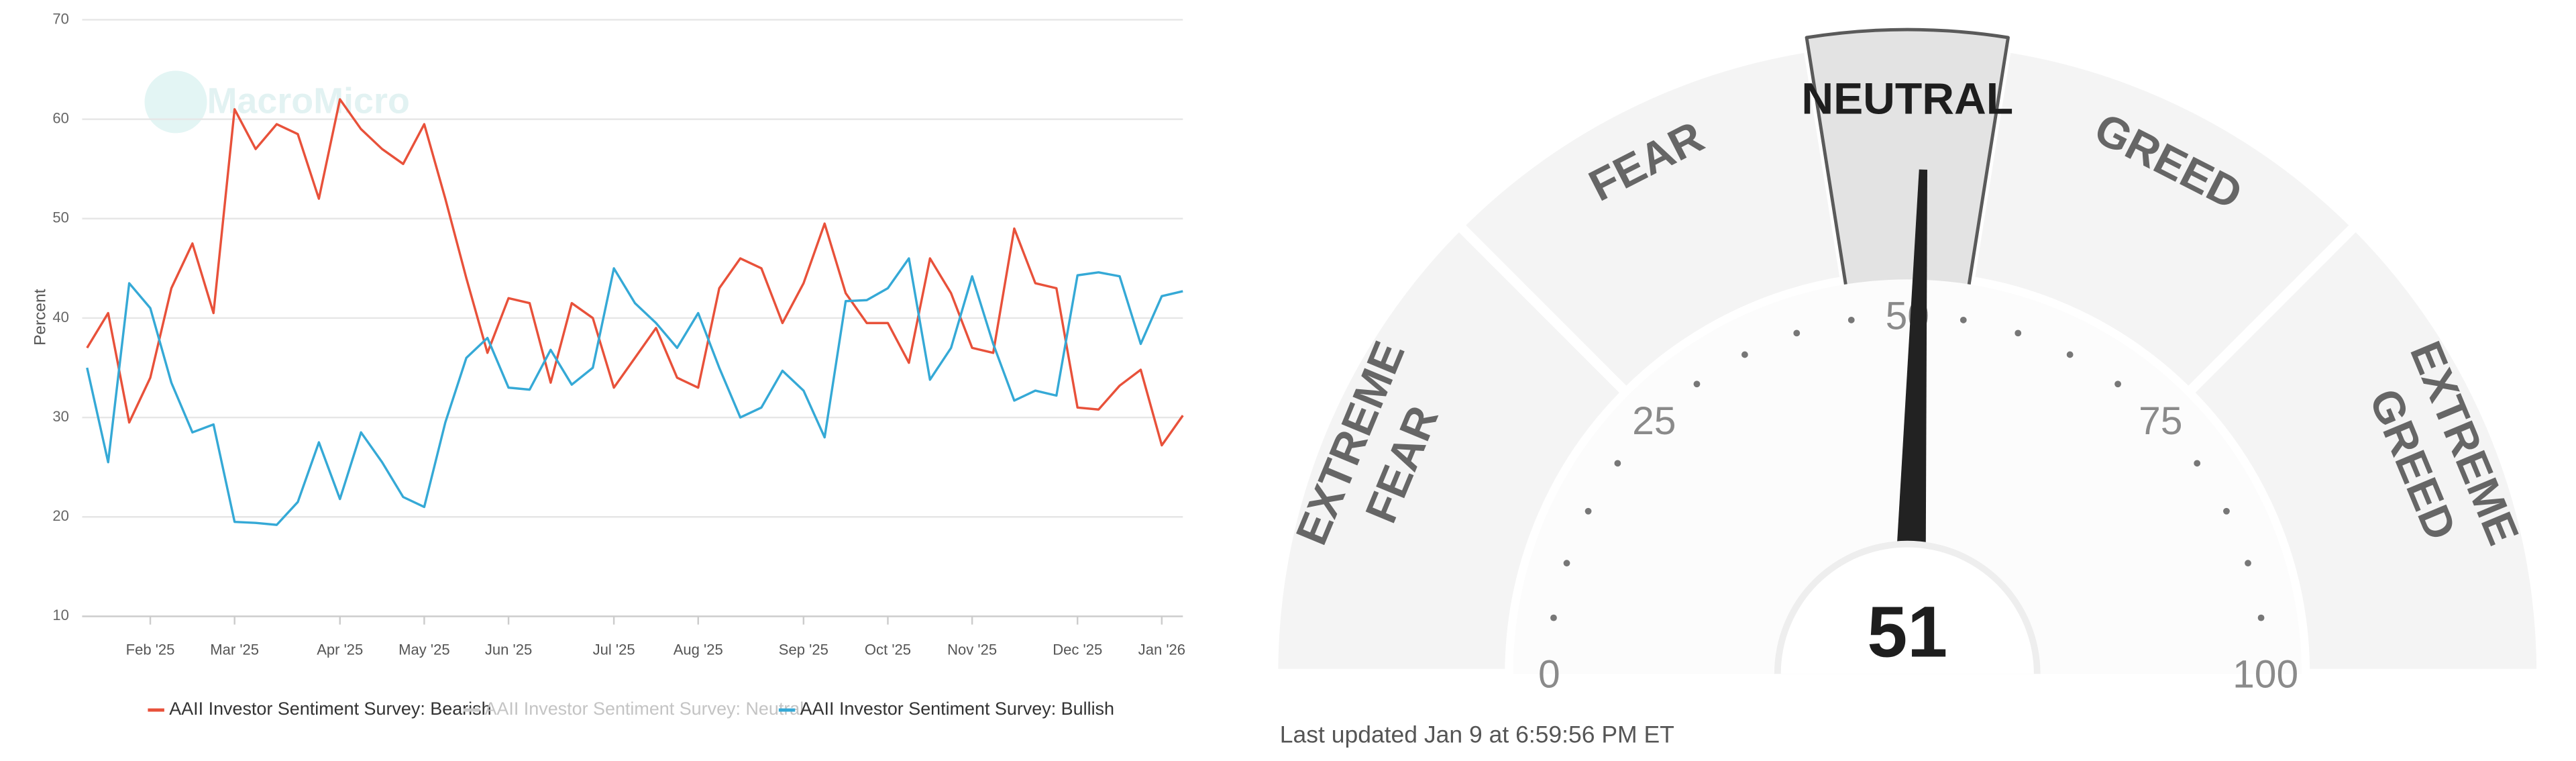  Describe the element at coordinates (150, 650) in the screenshot. I see `x-tick-label: Feb '25` at that location.